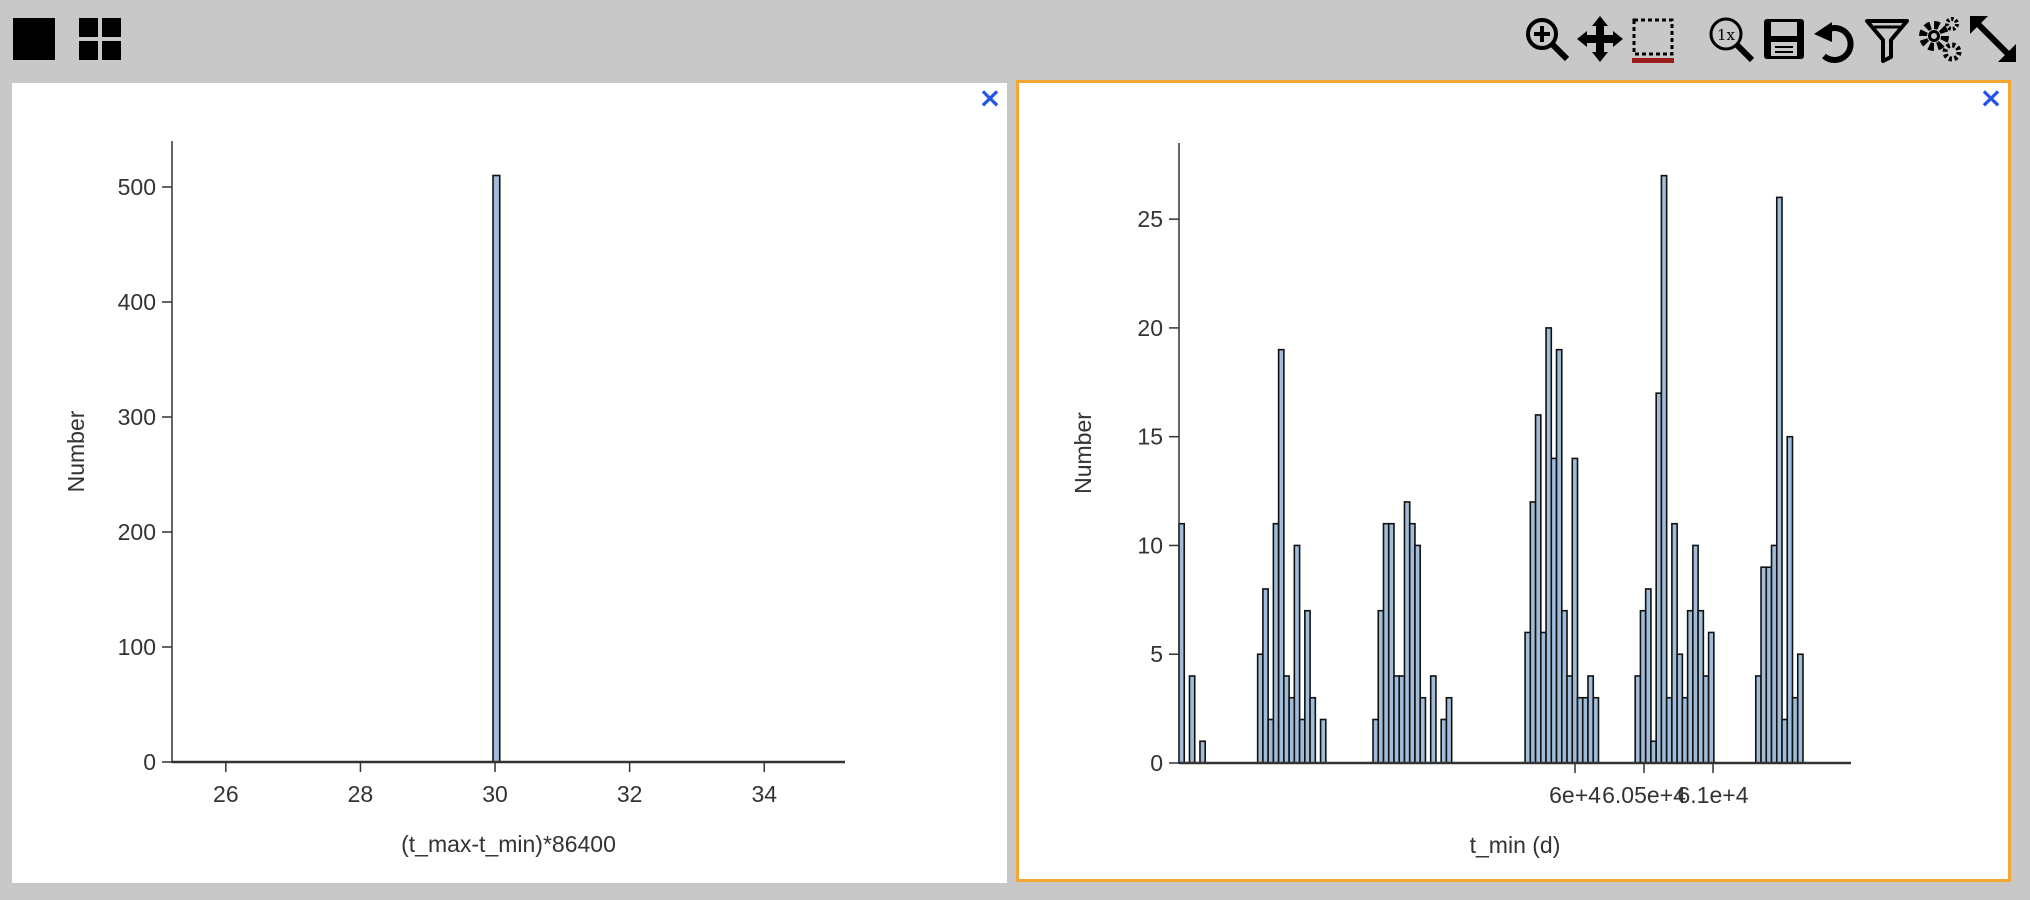  I want to click on single-view-icon, so click(35, 39).